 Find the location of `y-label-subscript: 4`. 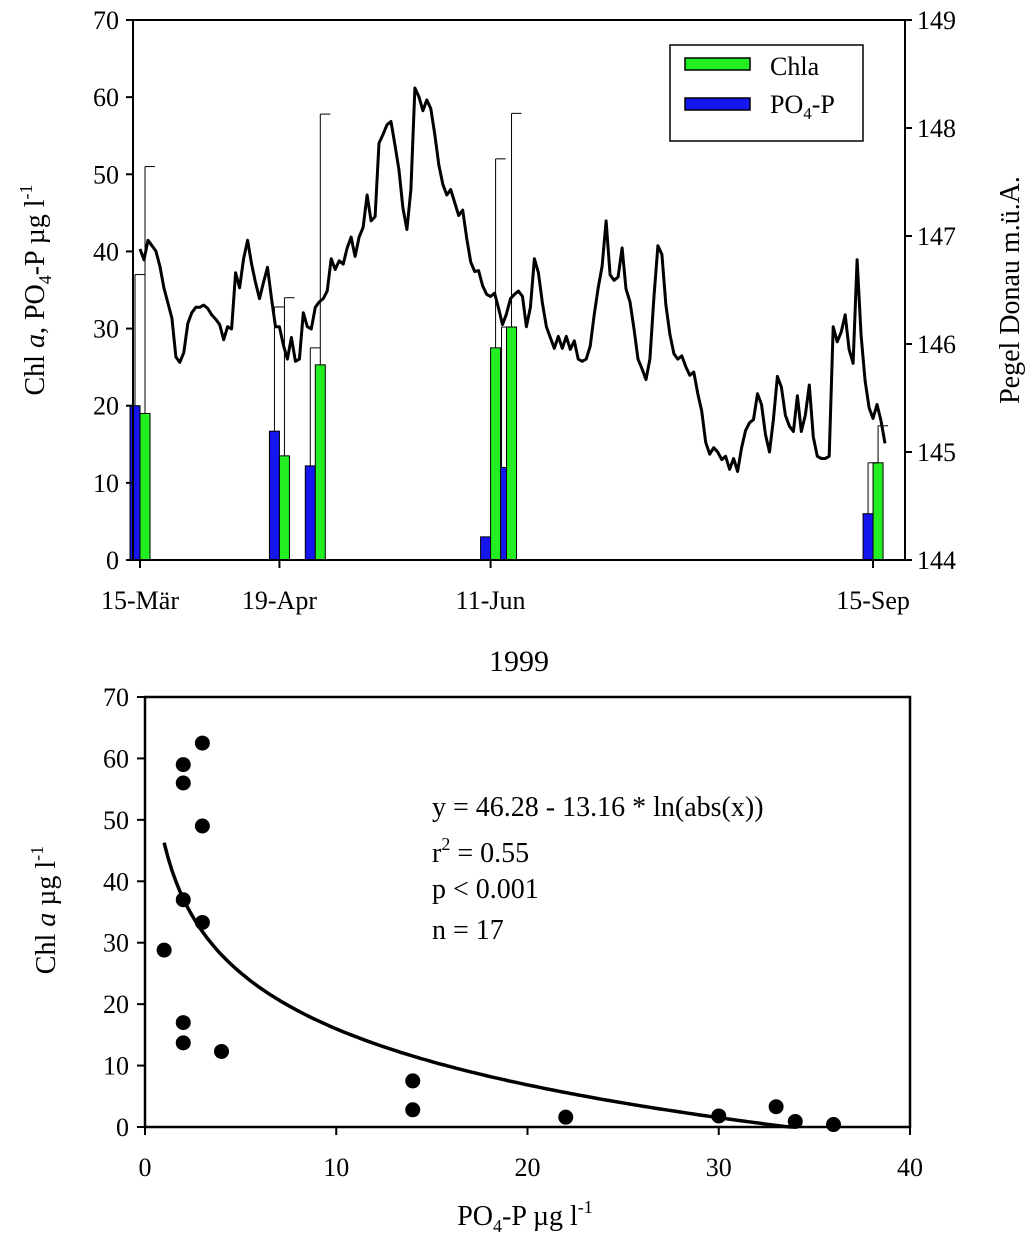

y-label-subscript: 4 is located at coordinates (45, 279).